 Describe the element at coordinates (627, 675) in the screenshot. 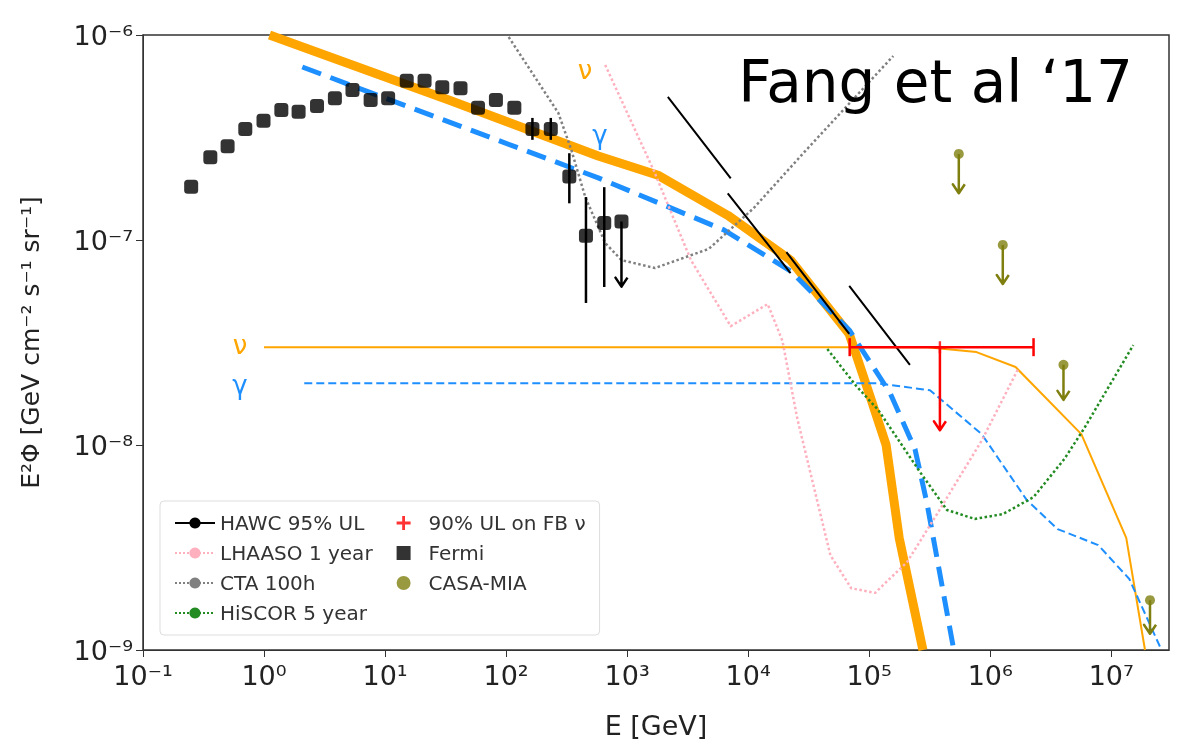

I see `x-tick-label: 10³` at that location.